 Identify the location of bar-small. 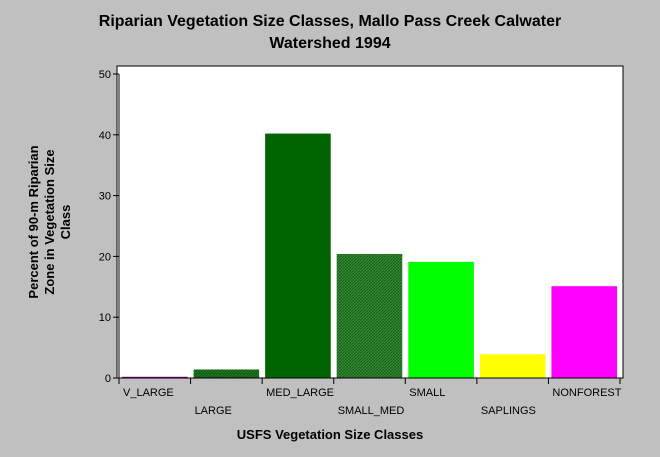
(441, 319).